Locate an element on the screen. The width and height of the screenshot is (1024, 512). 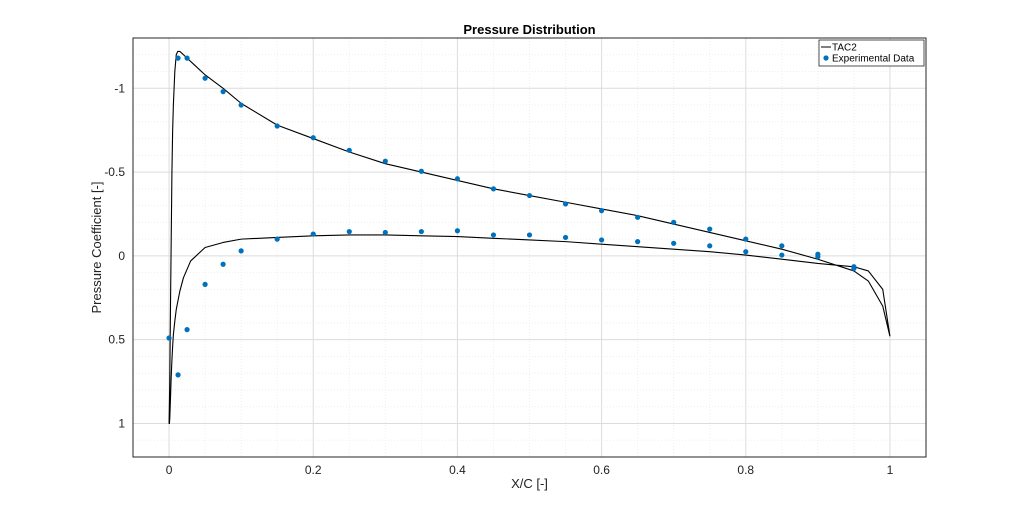
x-axis-label: X/C [-] is located at coordinates (529, 483).